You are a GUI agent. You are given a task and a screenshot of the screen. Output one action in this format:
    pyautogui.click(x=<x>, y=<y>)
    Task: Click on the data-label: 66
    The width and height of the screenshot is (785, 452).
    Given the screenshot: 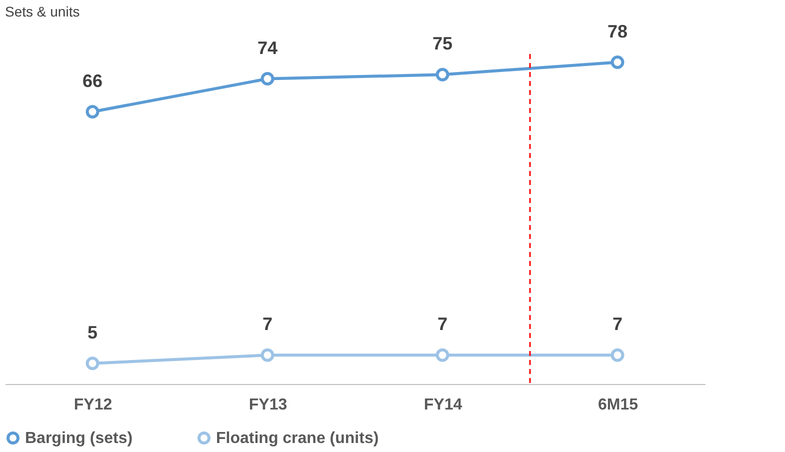 What is the action you would take?
    pyautogui.click(x=92, y=80)
    